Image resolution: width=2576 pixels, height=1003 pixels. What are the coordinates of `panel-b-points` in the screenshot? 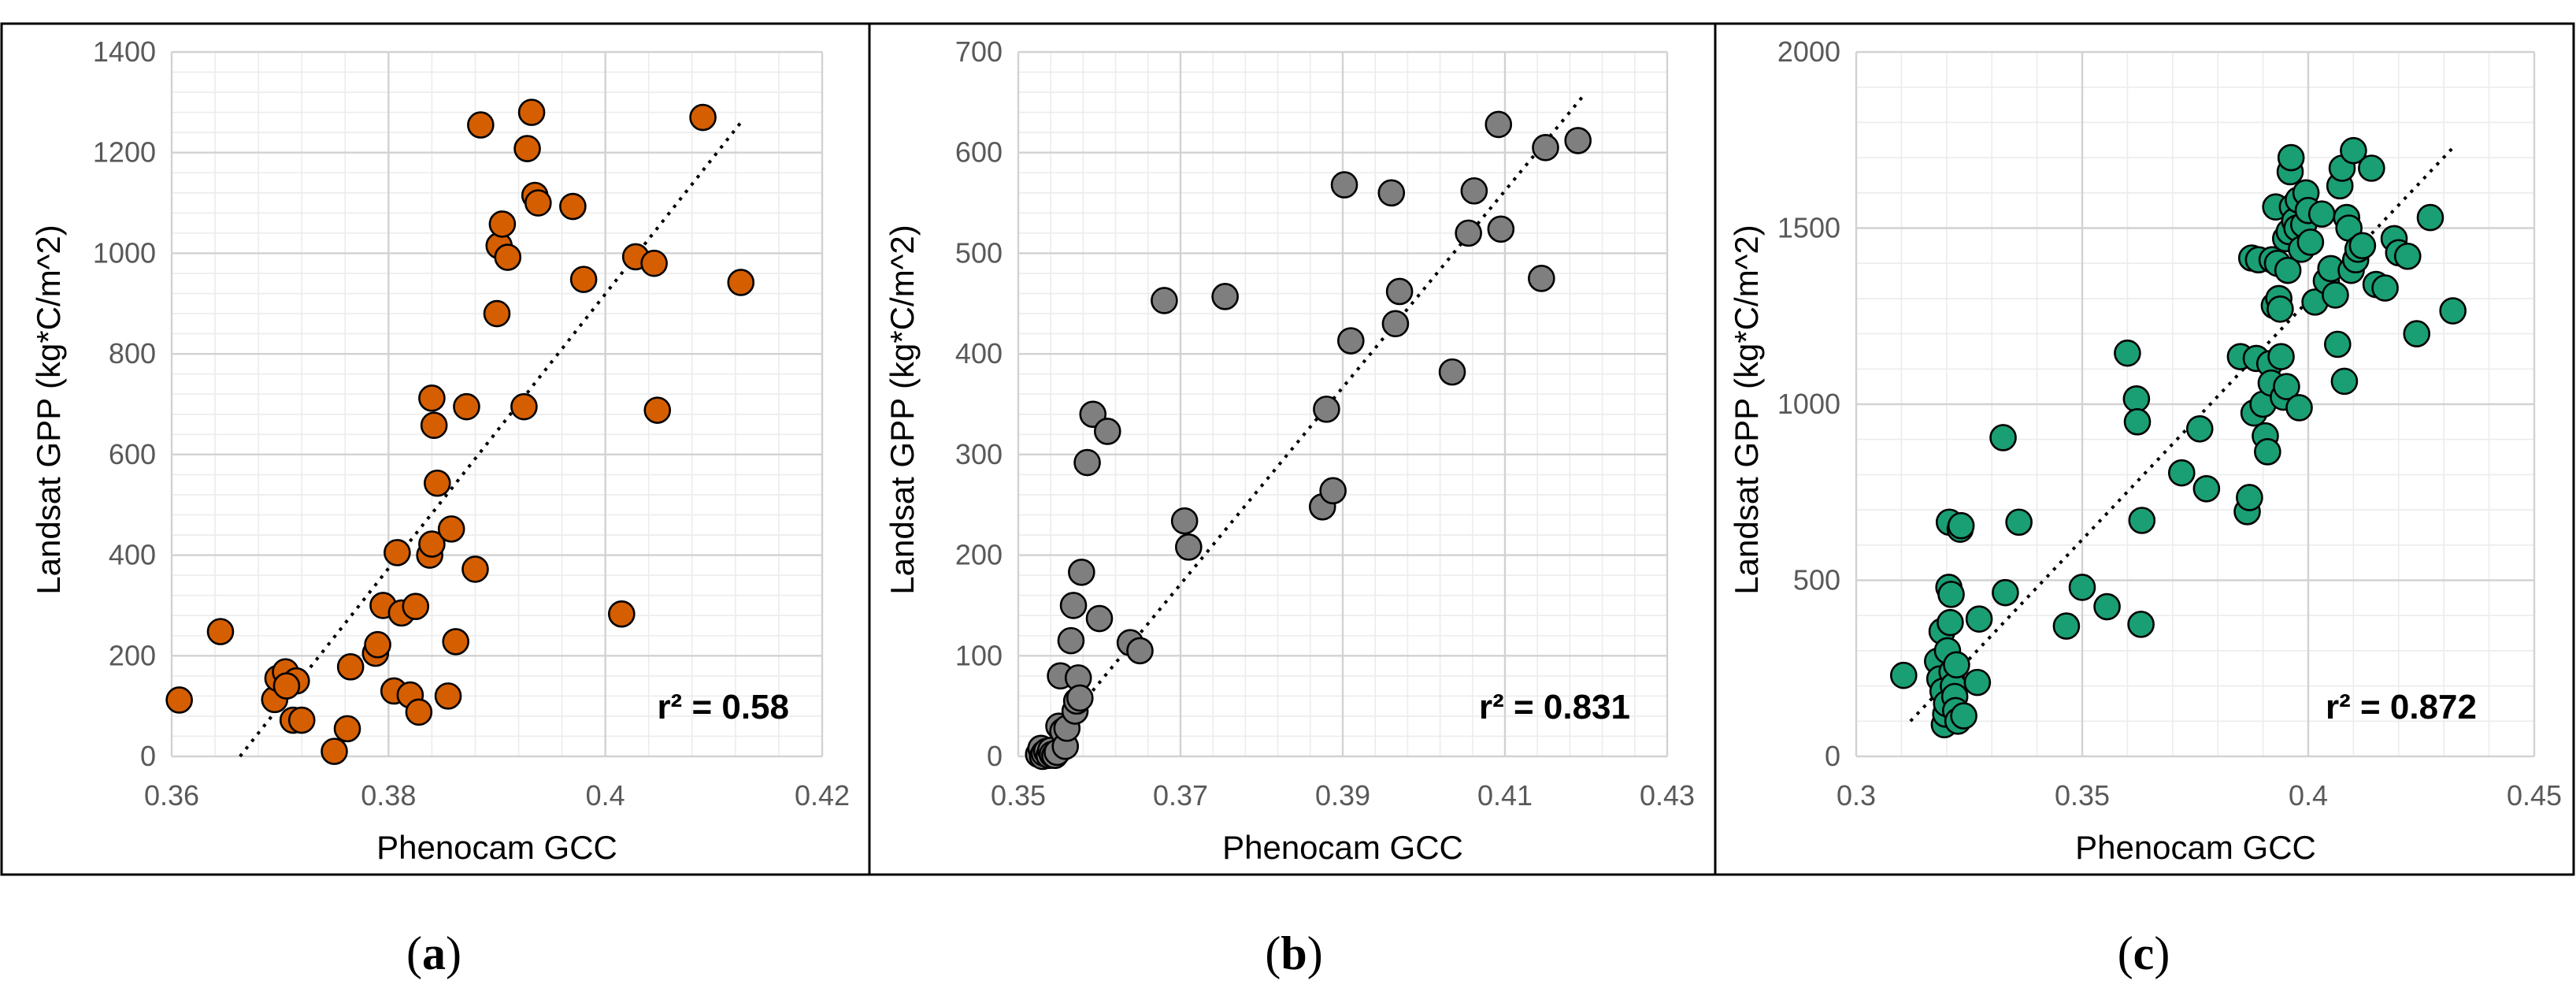 It's located at (1308, 440).